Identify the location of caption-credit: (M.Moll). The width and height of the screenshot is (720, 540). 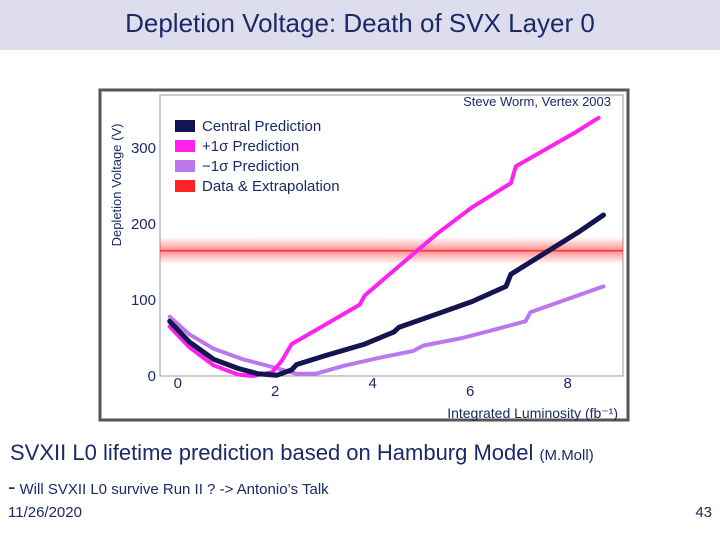
(566, 455).